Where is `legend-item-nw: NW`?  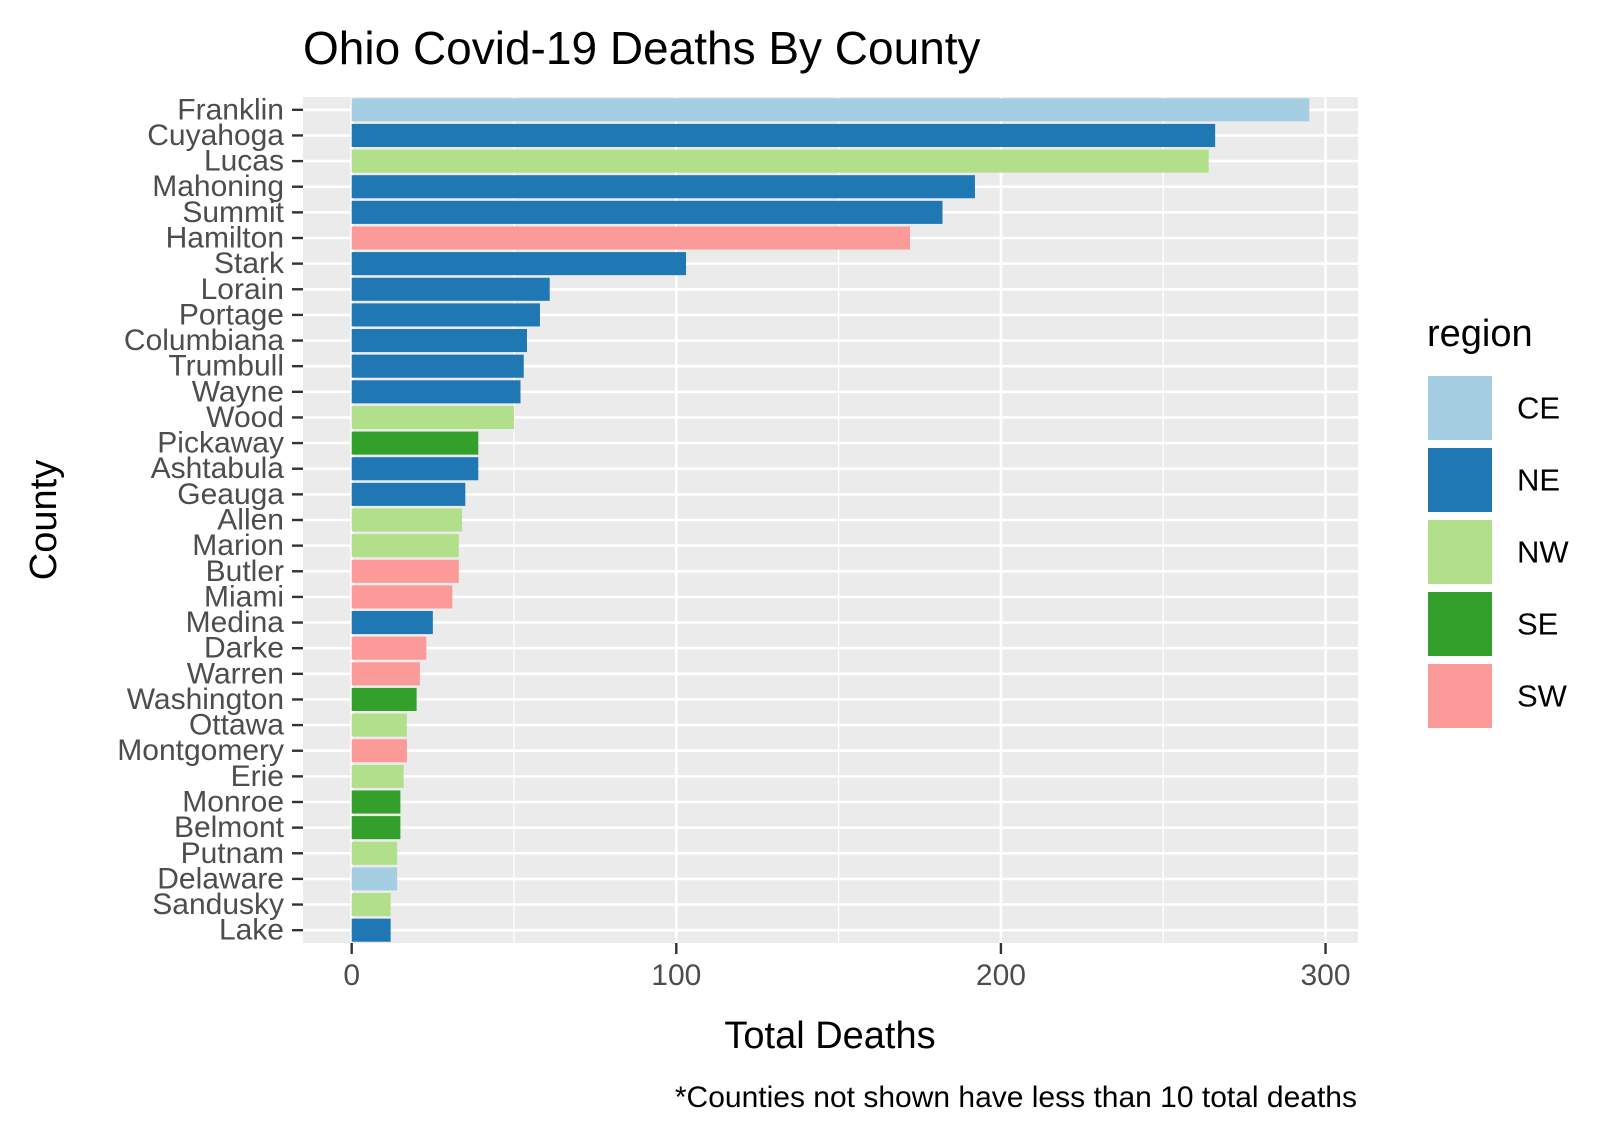 legend-item-nw: NW is located at coordinates (1497, 552).